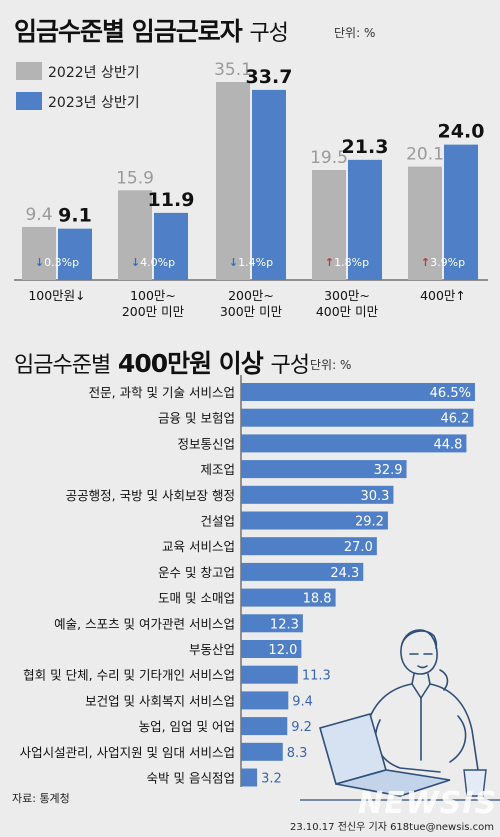 The width and height of the screenshot is (500, 837). Describe the element at coordinates (425, 155) in the screenshot. I see `value-label-2022-4: 20.1` at that location.